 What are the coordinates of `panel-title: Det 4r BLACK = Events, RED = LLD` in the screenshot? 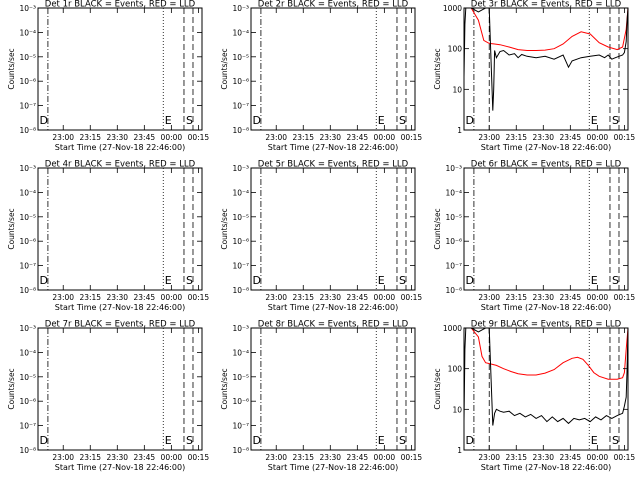 It's located at (120, 165).